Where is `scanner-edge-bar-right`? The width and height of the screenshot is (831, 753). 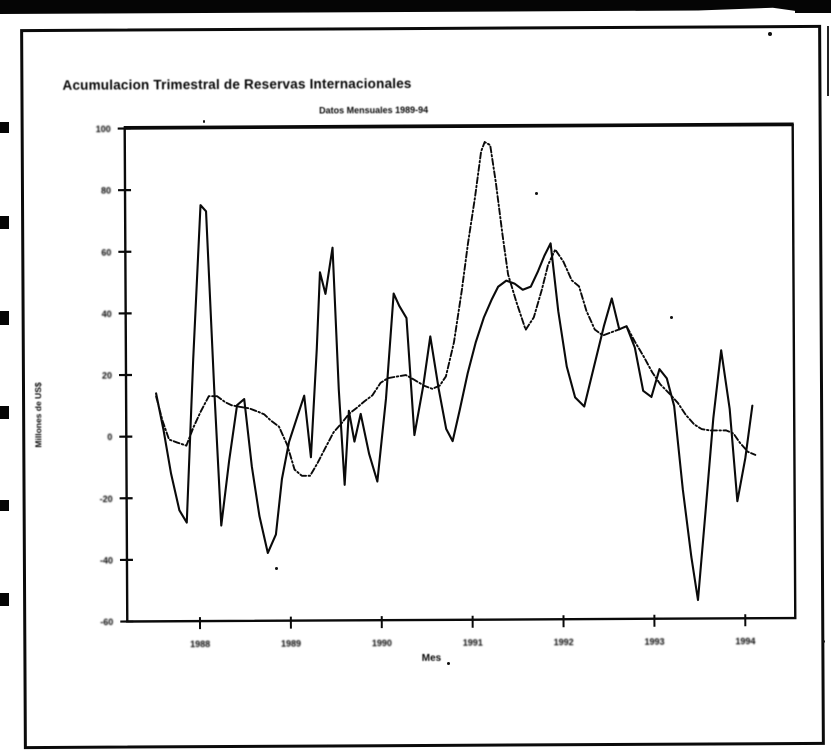 scanner-edge-bar-right is located at coordinates (813, 6).